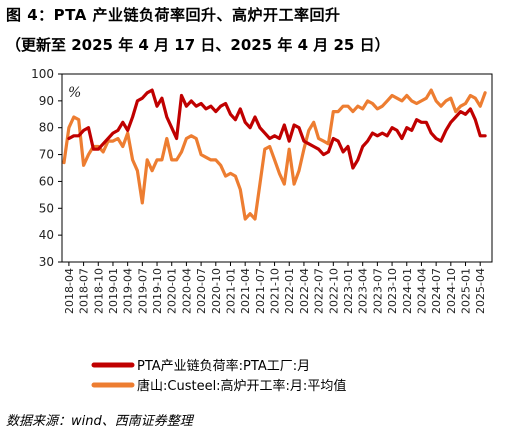 The height and width of the screenshot is (436, 508). I want to click on x-tick-label: 2019-01, so click(113, 291).